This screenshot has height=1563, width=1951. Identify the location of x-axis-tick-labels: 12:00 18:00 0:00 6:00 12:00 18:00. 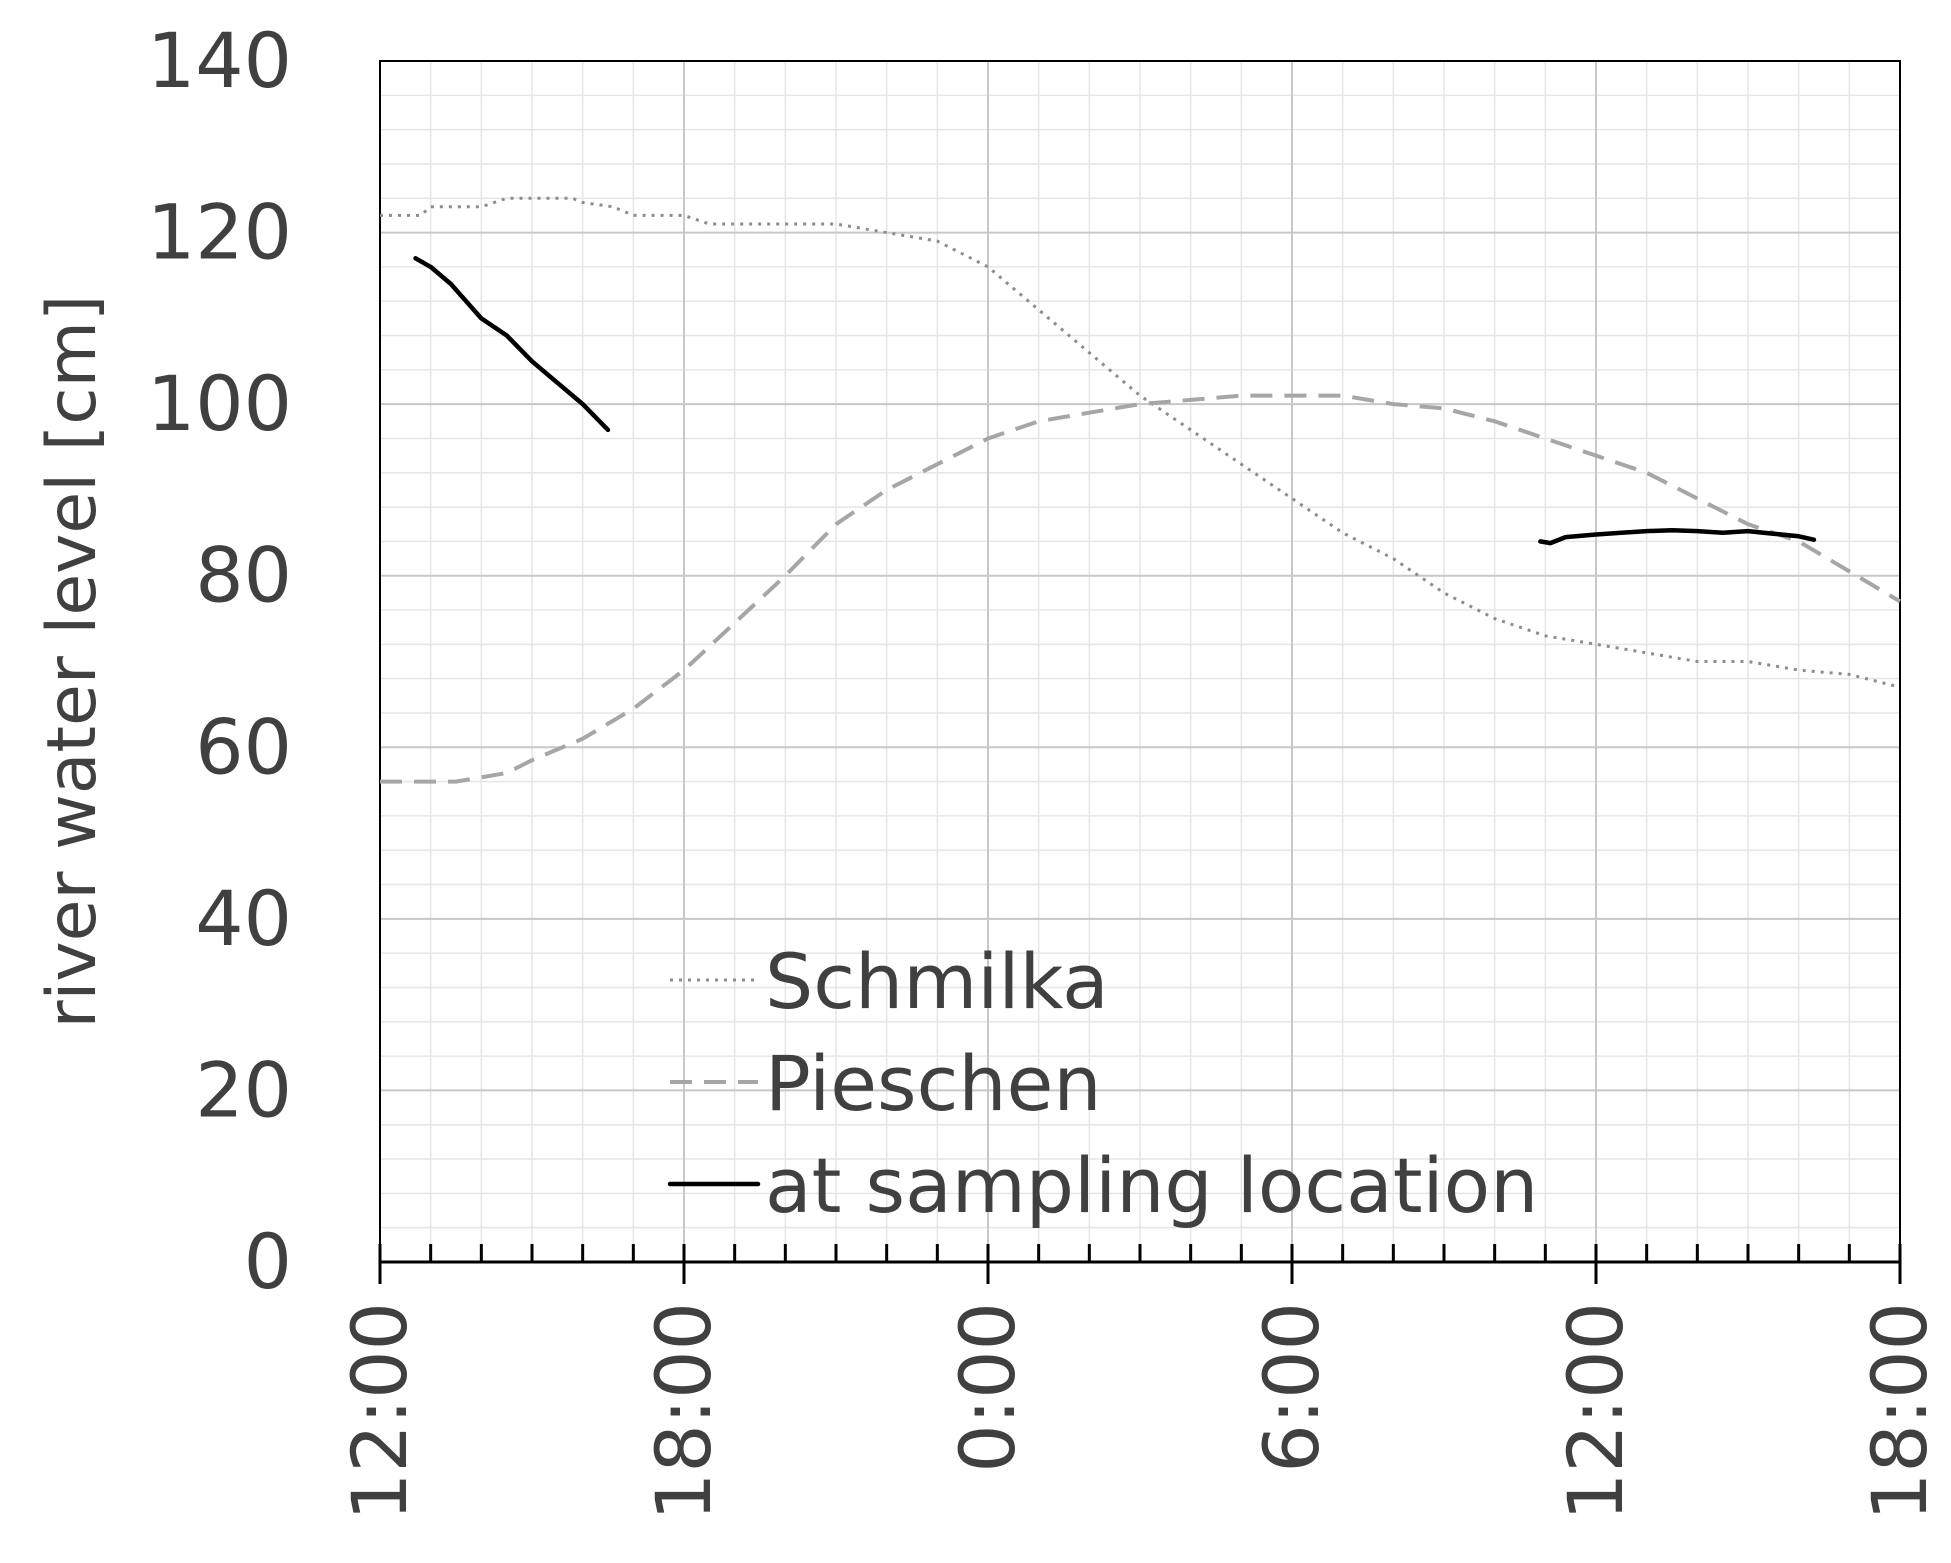
(1139, 1411).